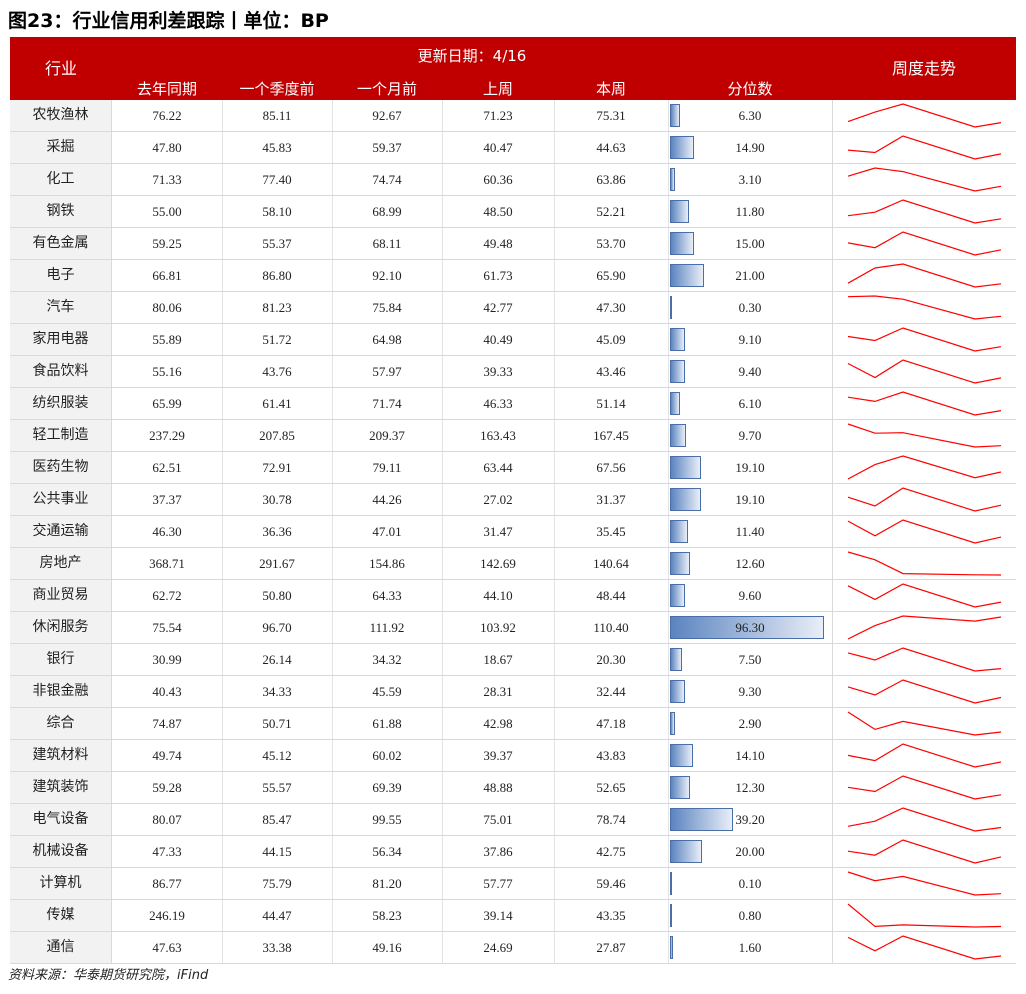  I want to click on percentile-cell: 14.10, so click(750, 755).